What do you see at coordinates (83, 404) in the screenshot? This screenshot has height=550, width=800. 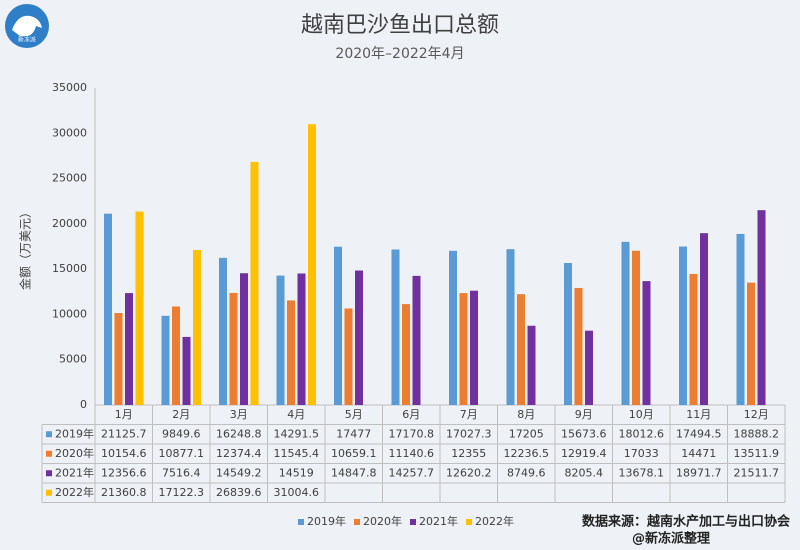 I see `y-tick-label: 0` at bounding box center [83, 404].